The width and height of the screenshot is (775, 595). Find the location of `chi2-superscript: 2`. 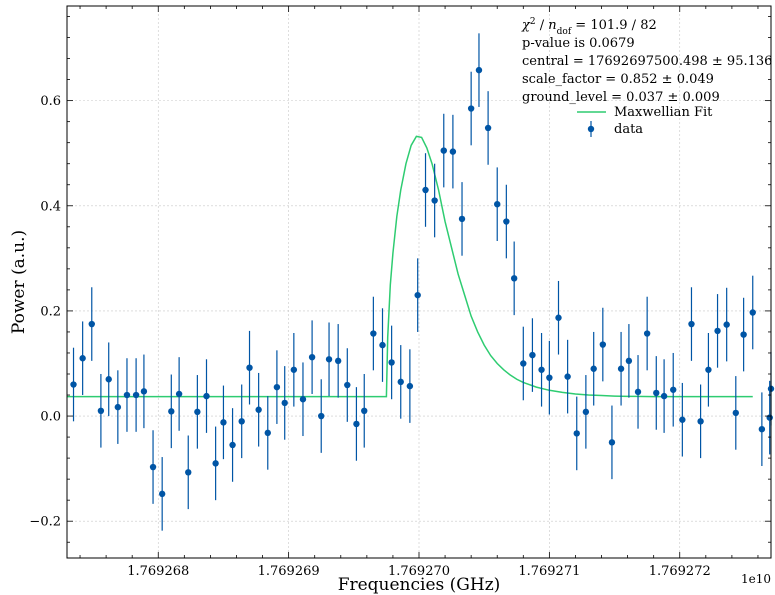

chi2-superscript: 2 is located at coordinates (533, 22).